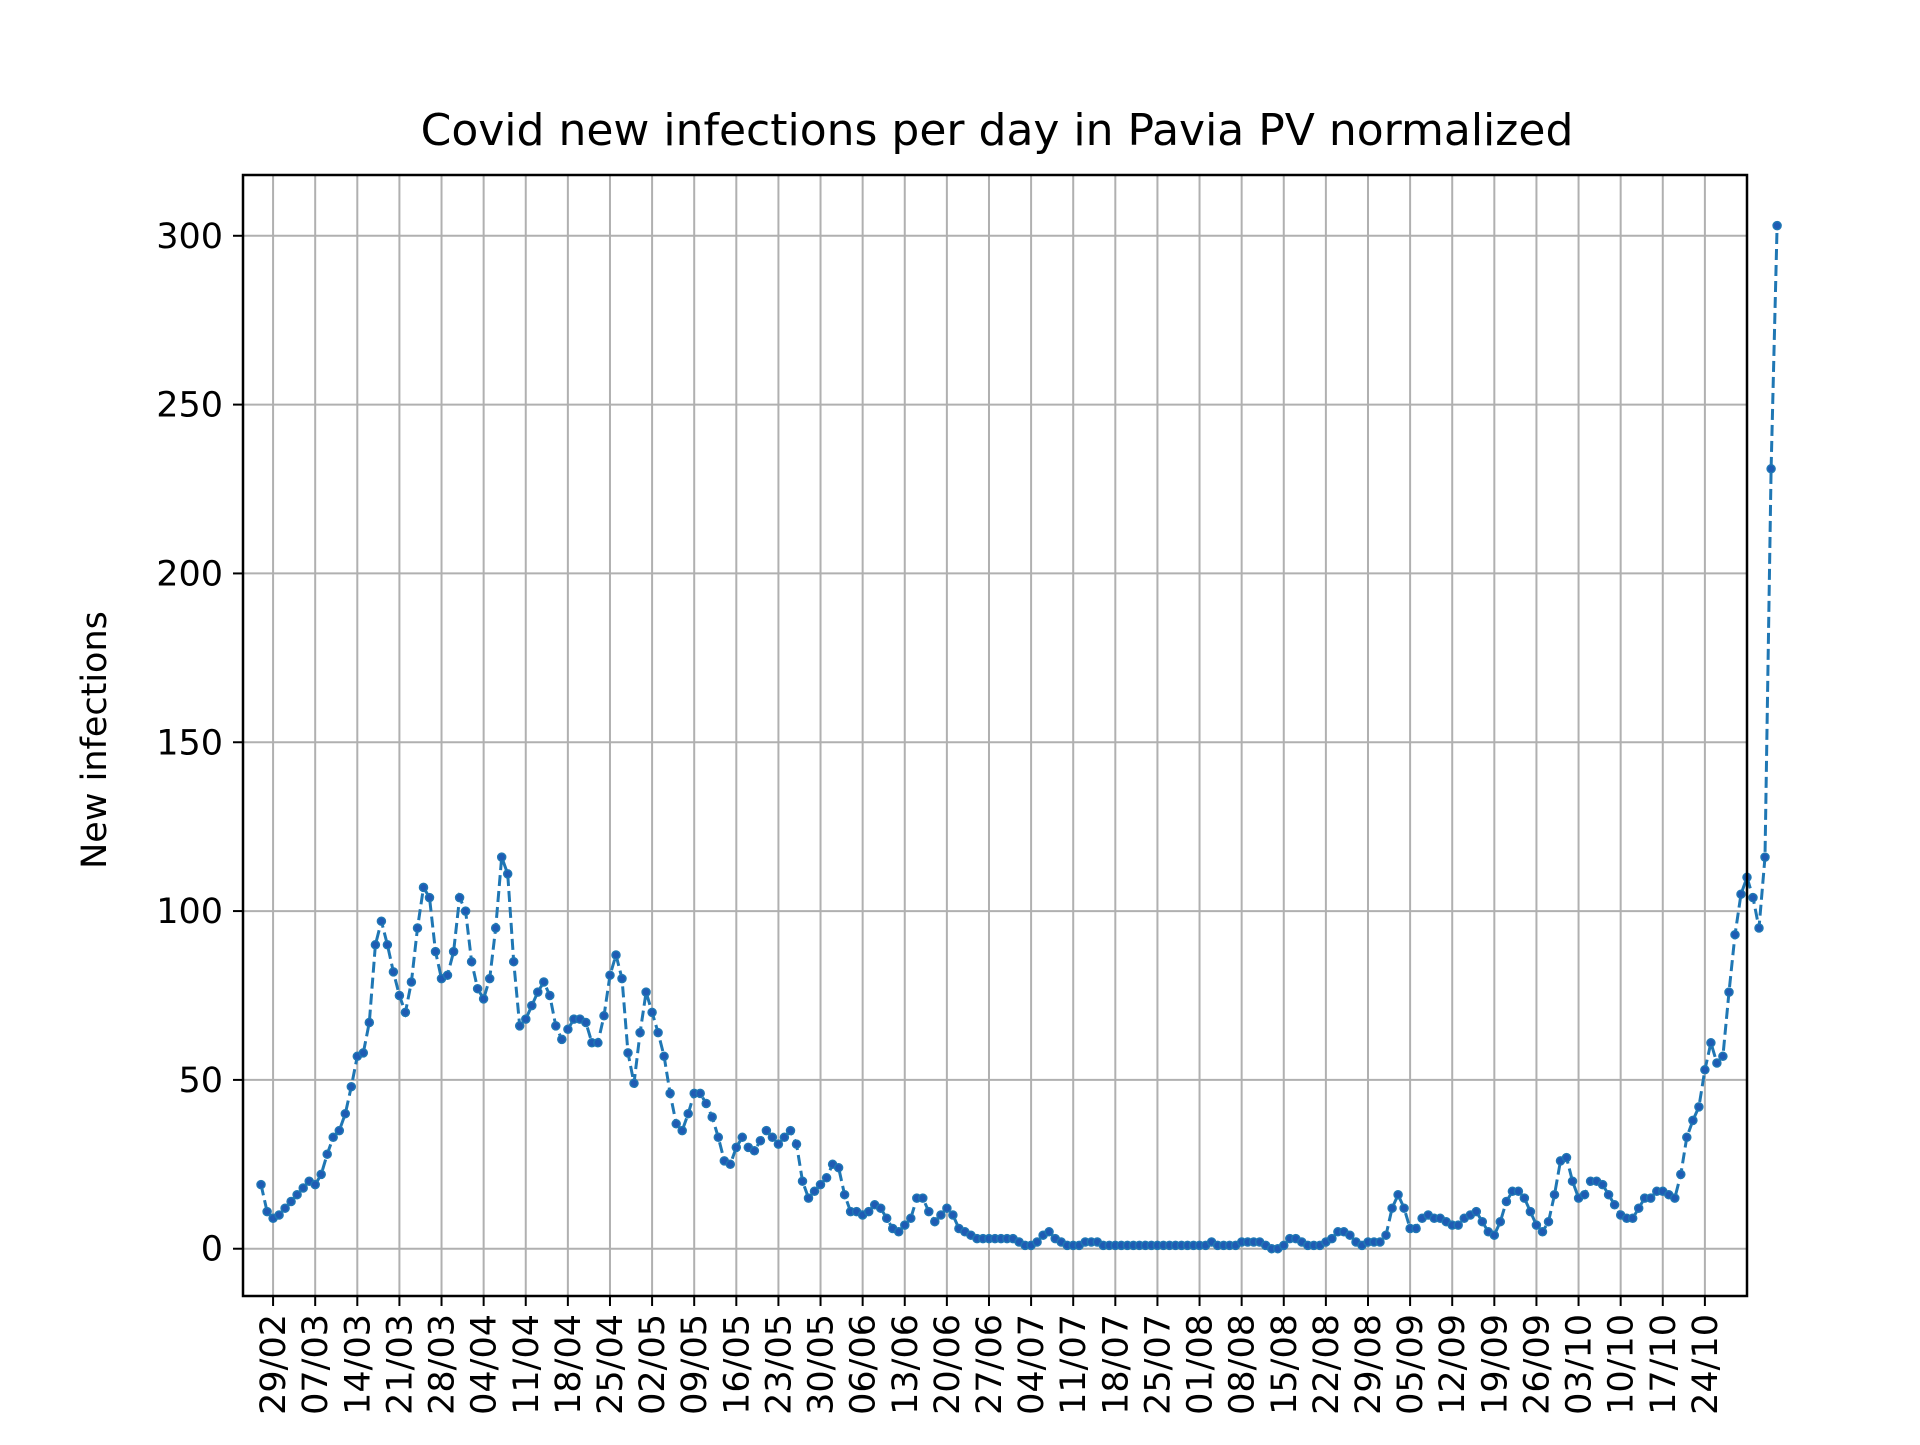 This screenshot has width=1920, height=1445. I want to click on x-tick-label: 21/03, so click(400, 1364).